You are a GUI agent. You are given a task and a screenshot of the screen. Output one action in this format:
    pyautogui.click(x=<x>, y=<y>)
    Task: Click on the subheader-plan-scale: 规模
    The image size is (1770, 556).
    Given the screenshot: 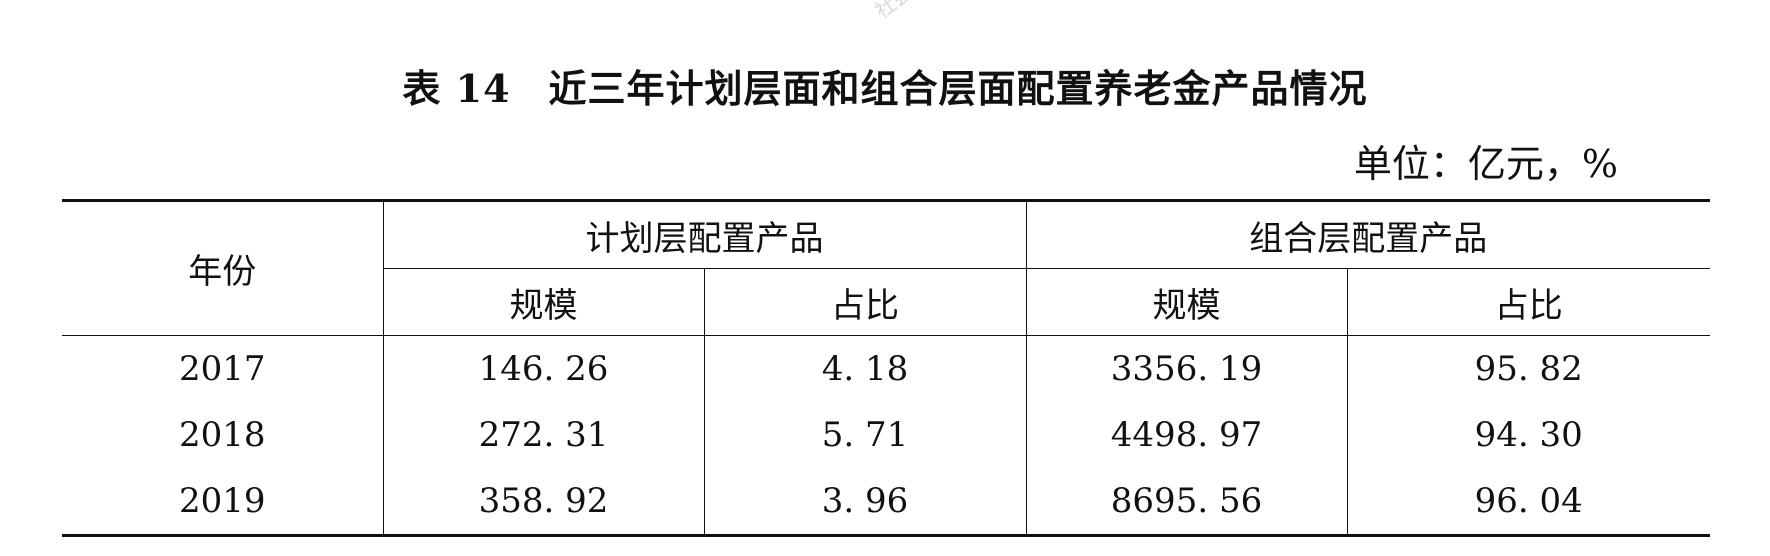 What is the action you would take?
    pyautogui.click(x=543, y=302)
    